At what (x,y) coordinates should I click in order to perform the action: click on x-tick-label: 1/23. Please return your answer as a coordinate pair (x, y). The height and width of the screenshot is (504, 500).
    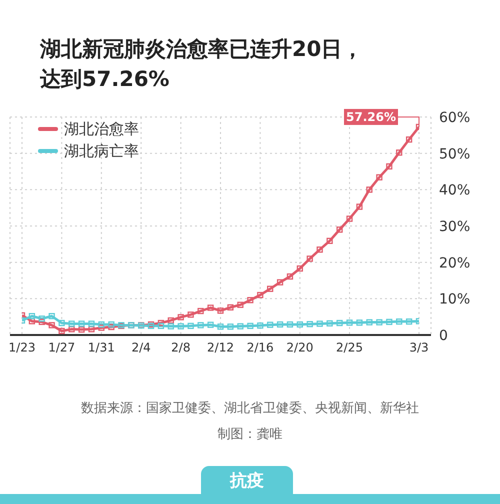
    Looking at the image, I should click on (22, 347).